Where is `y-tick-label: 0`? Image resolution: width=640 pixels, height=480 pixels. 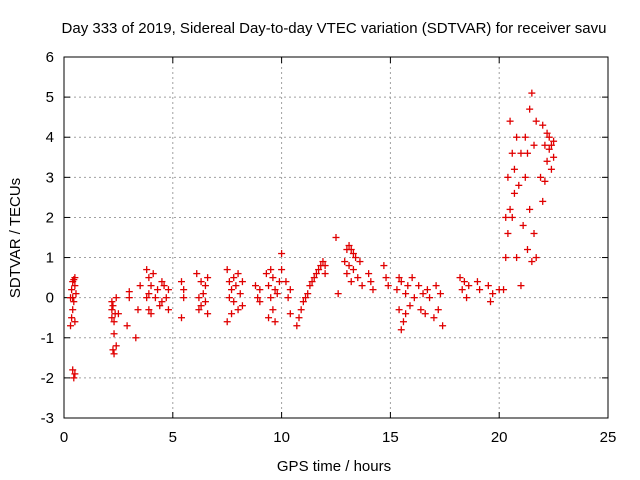 y-tick-label: 0 is located at coordinates (50, 298).